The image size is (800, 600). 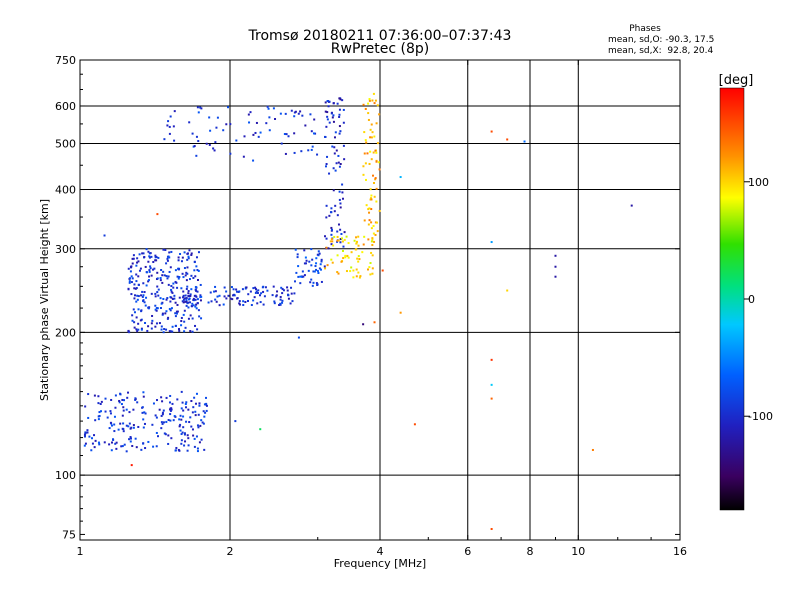 What do you see at coordinates (65, 60) in the screenshot?
I see `y-tick-label: 750` at bounding box center [65, 60].